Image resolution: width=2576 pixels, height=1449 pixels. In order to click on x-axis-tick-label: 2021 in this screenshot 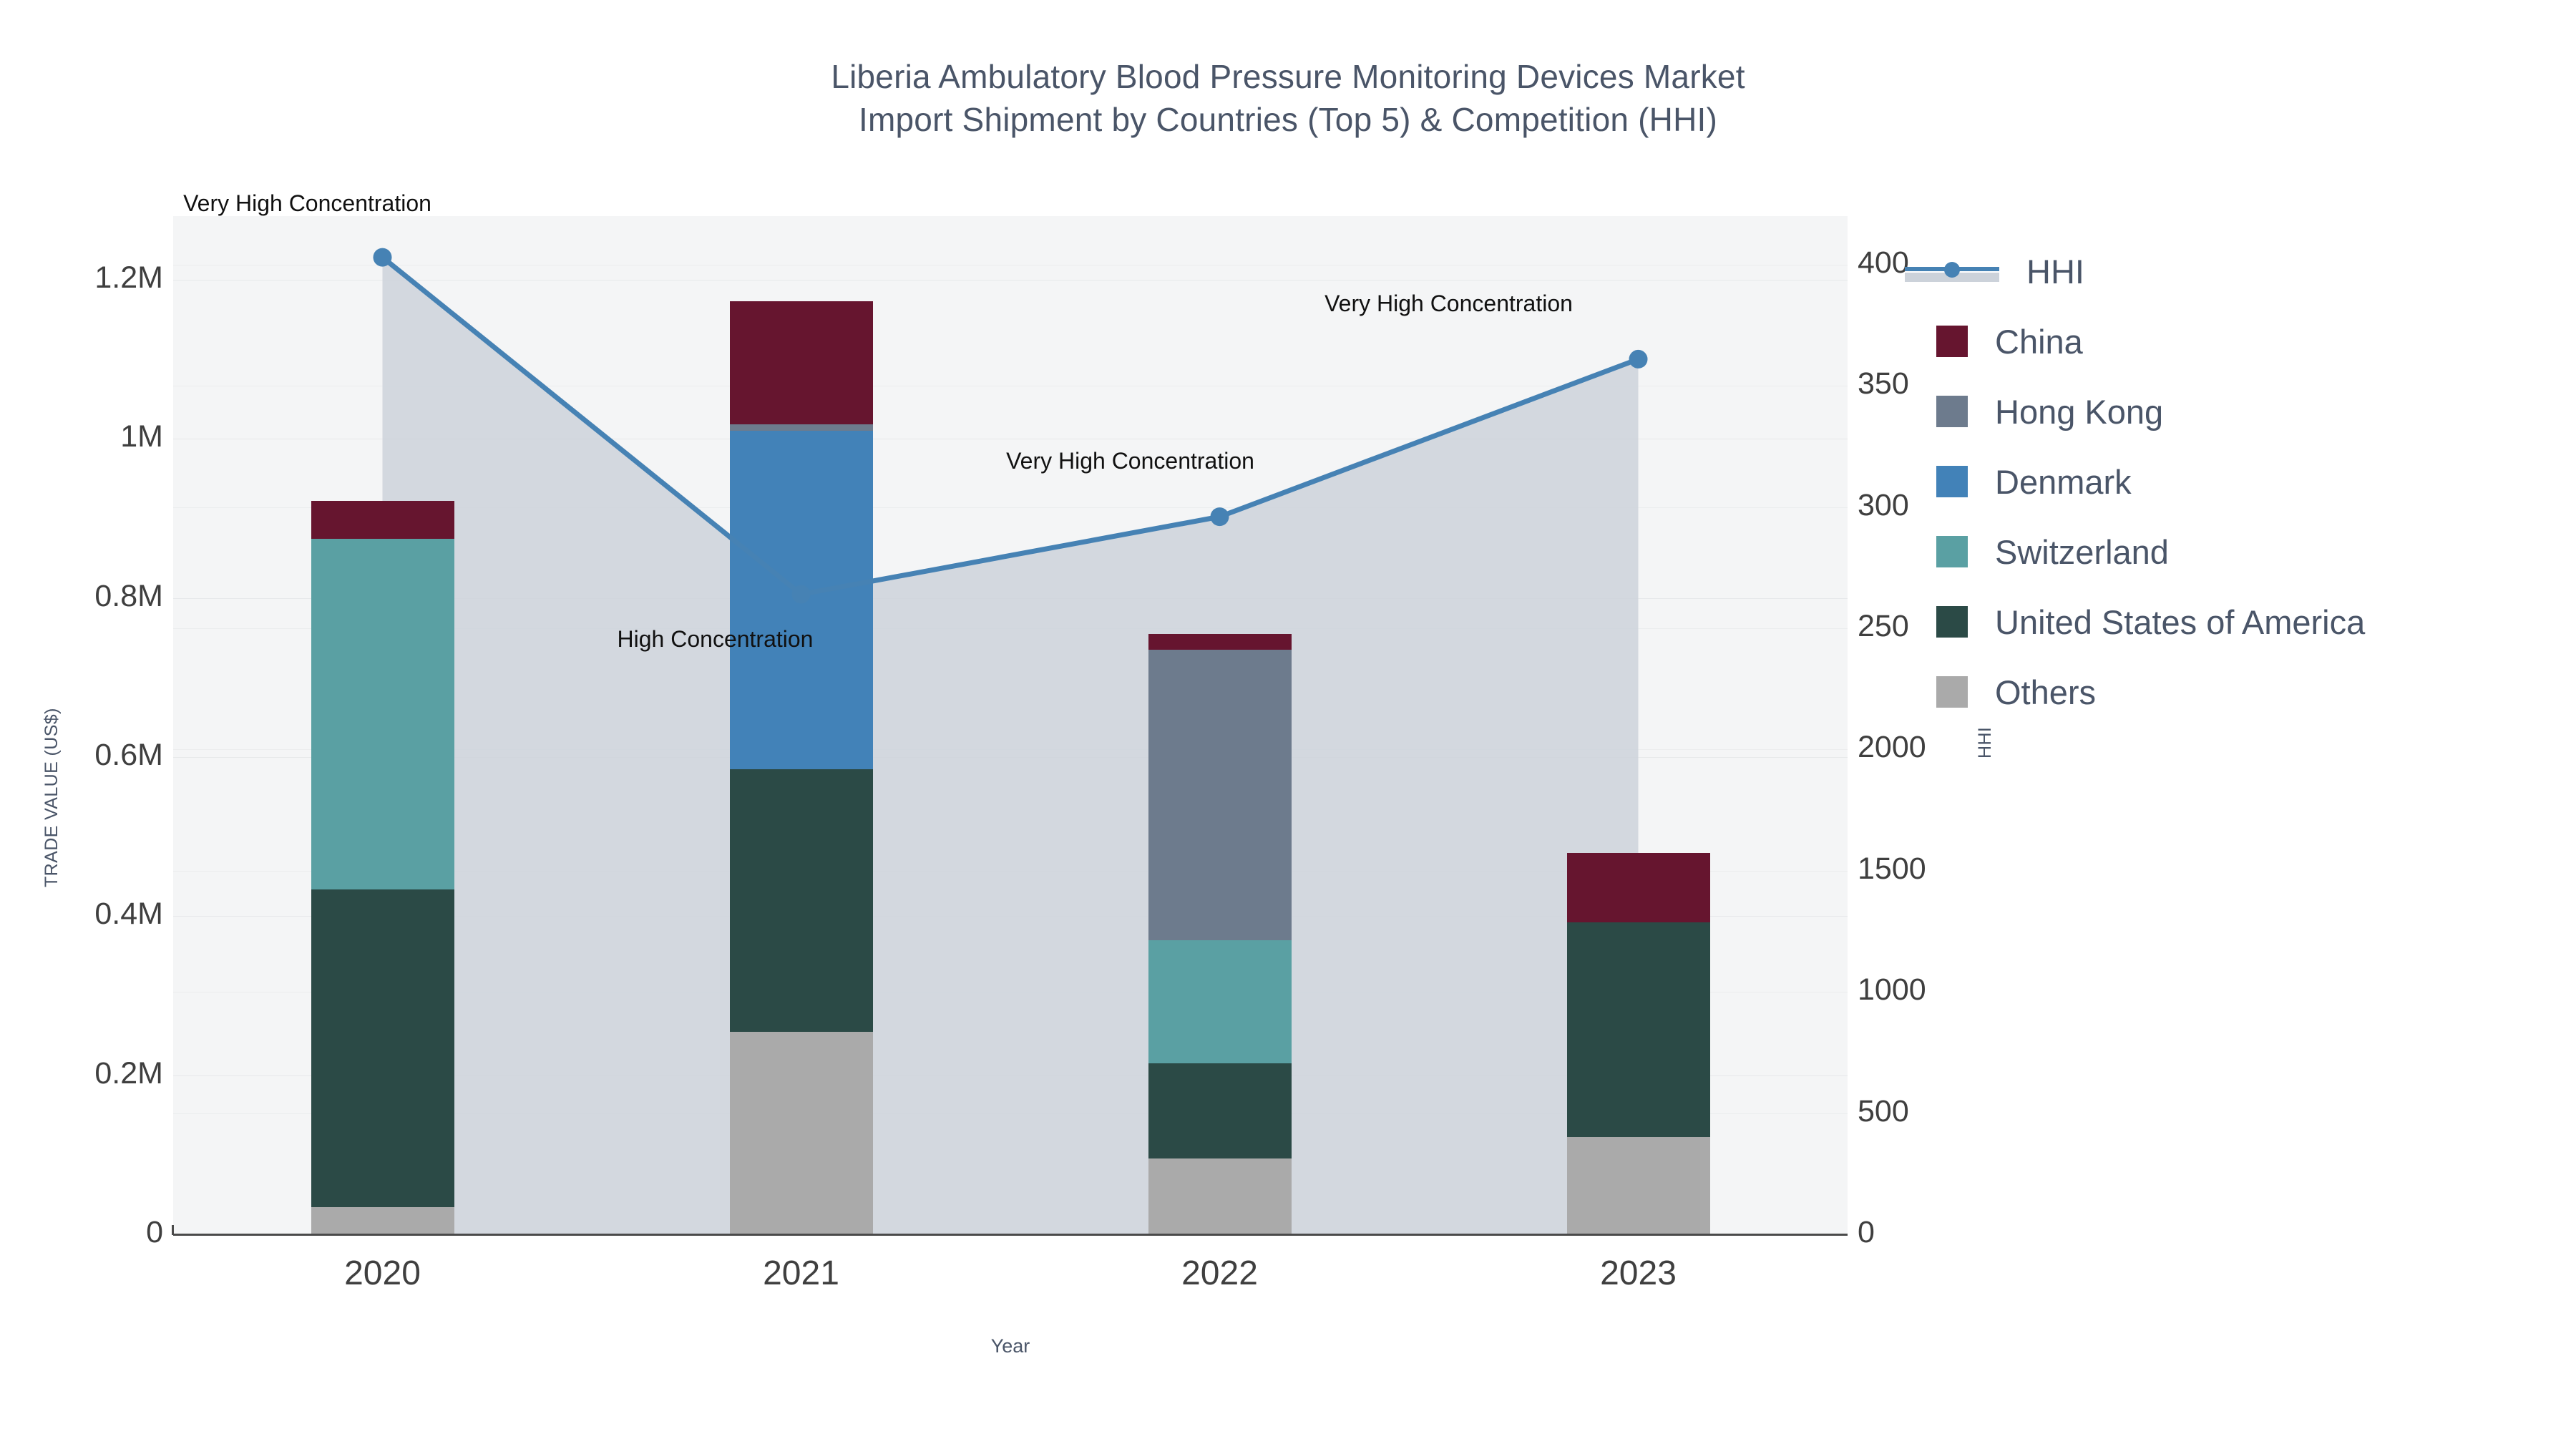, I will do `click(801, 1273)`.